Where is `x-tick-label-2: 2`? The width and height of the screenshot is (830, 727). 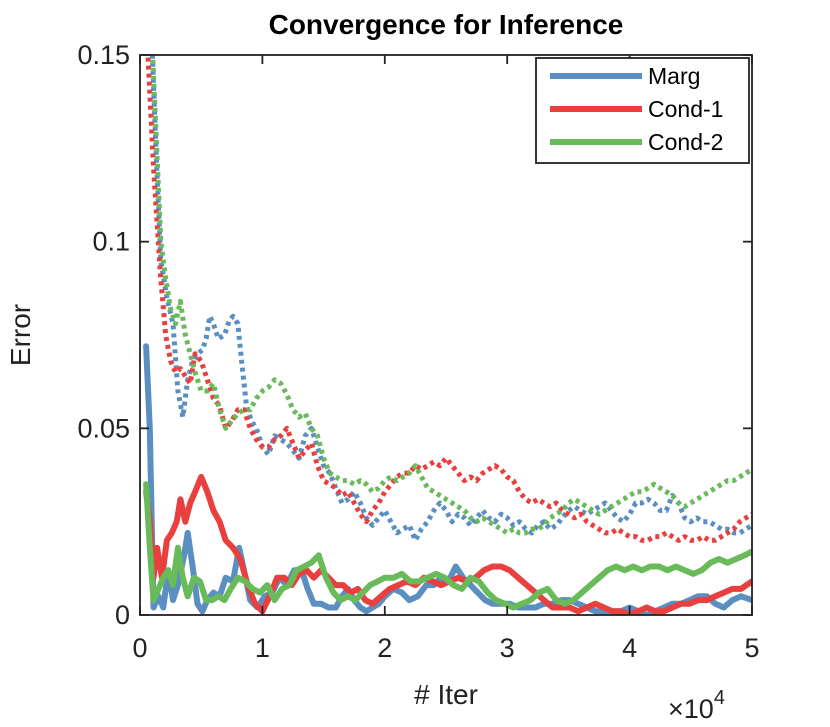
x-tick-label-2: 2 is located at coordinates (384, 648).